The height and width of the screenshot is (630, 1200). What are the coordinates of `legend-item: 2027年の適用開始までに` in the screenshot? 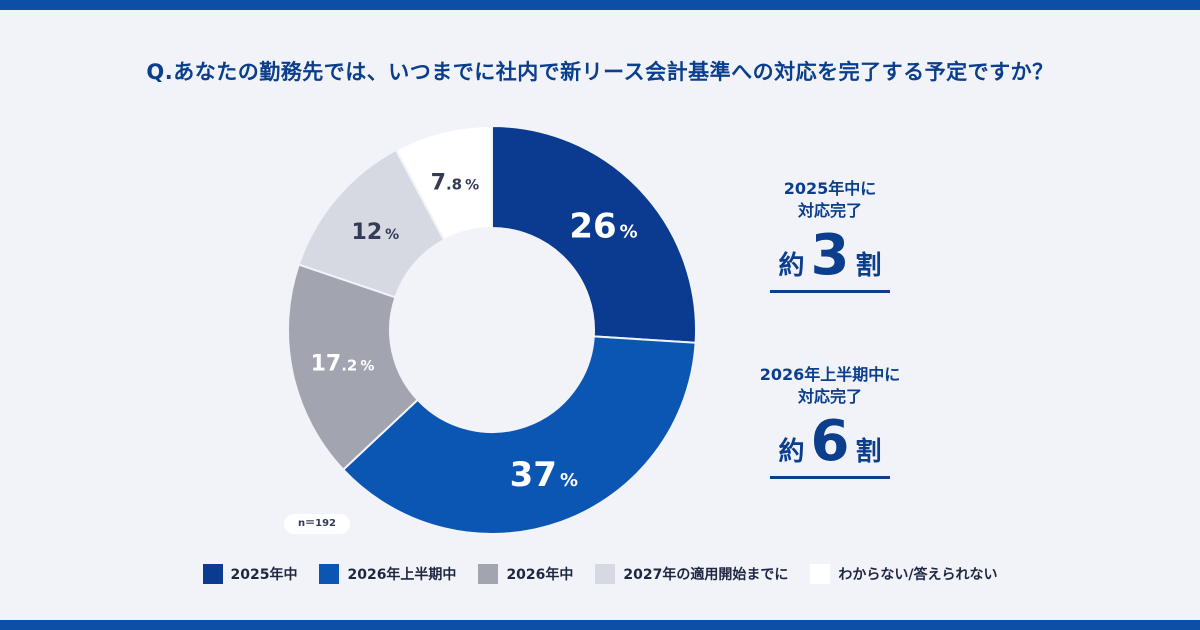 It's located at (691, 574).